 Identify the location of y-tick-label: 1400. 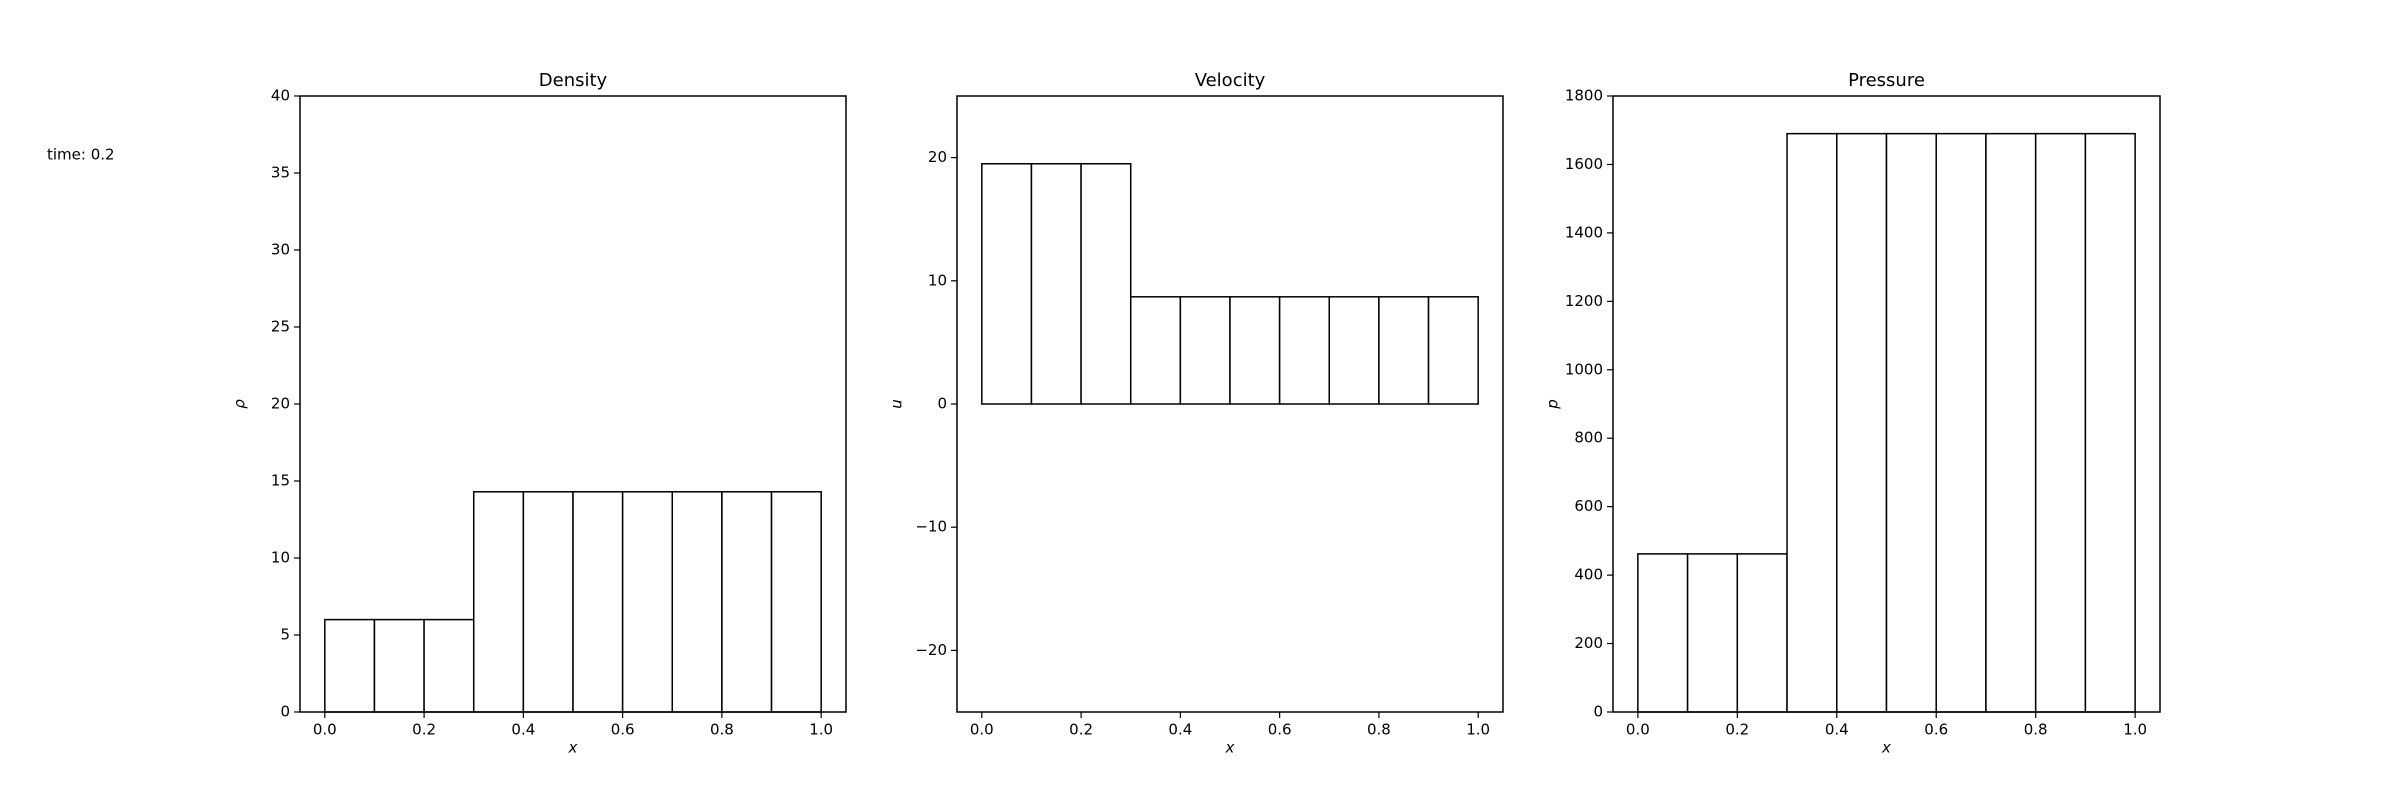
(1584, 232).